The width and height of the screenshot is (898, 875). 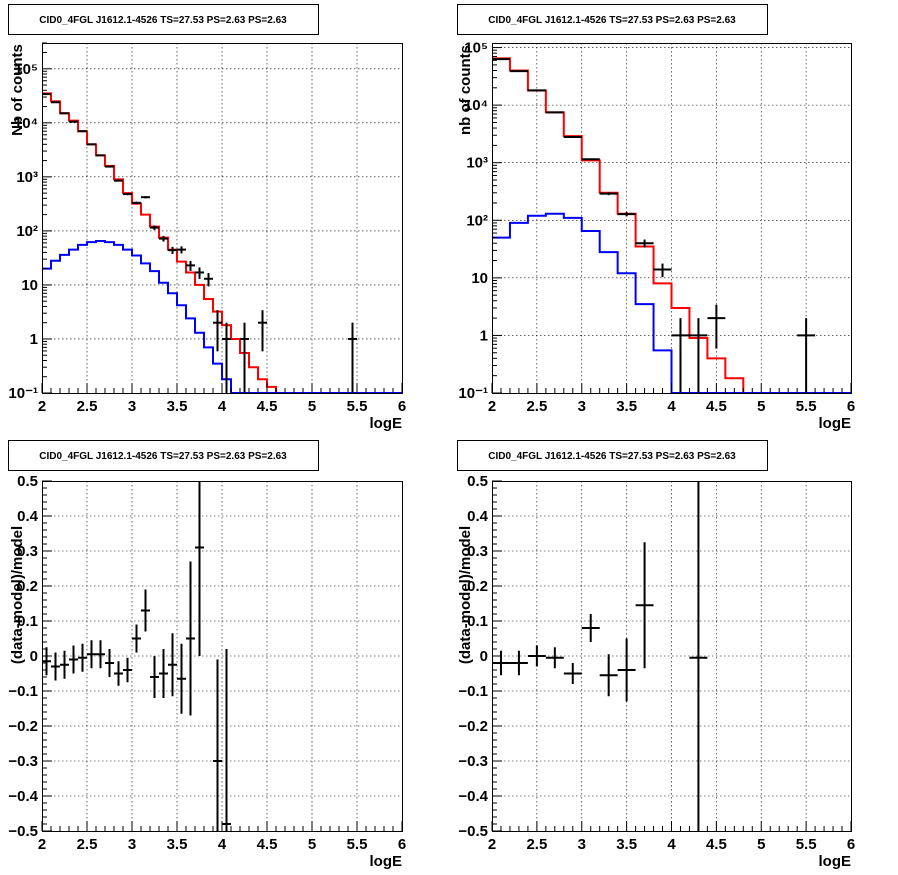 I want to click on y-tick-label: 10⁴, so click(x=476, y=105).